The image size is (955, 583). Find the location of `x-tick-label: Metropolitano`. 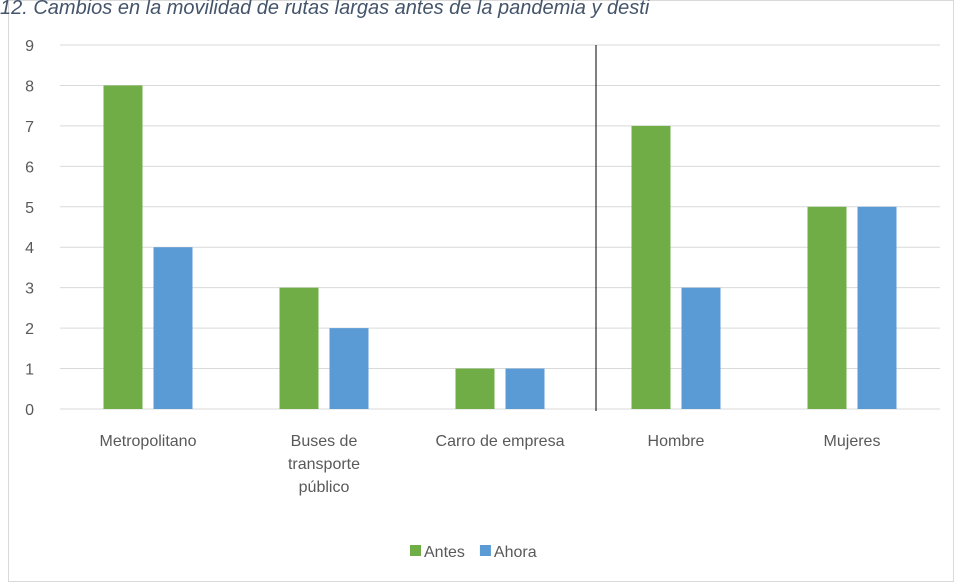

x-tick-label: Metropolitano is located at coordinates (148, 441).